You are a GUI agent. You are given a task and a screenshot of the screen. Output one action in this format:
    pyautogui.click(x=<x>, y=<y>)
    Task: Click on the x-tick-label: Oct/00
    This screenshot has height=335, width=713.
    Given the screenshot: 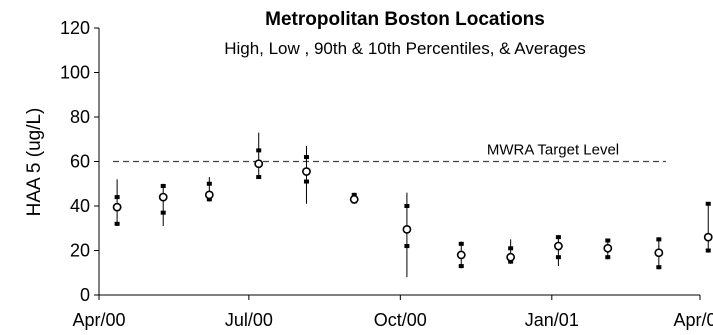 What is the action you would take?
    pyautogui.click(x=400, y=320)
    